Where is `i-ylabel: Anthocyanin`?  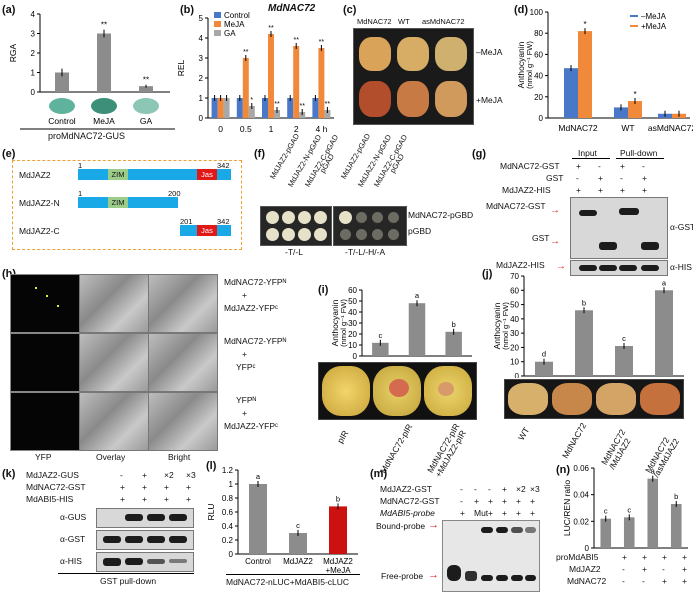
i-ylabel: Anthocyanin is located at coordinates (335, 322).